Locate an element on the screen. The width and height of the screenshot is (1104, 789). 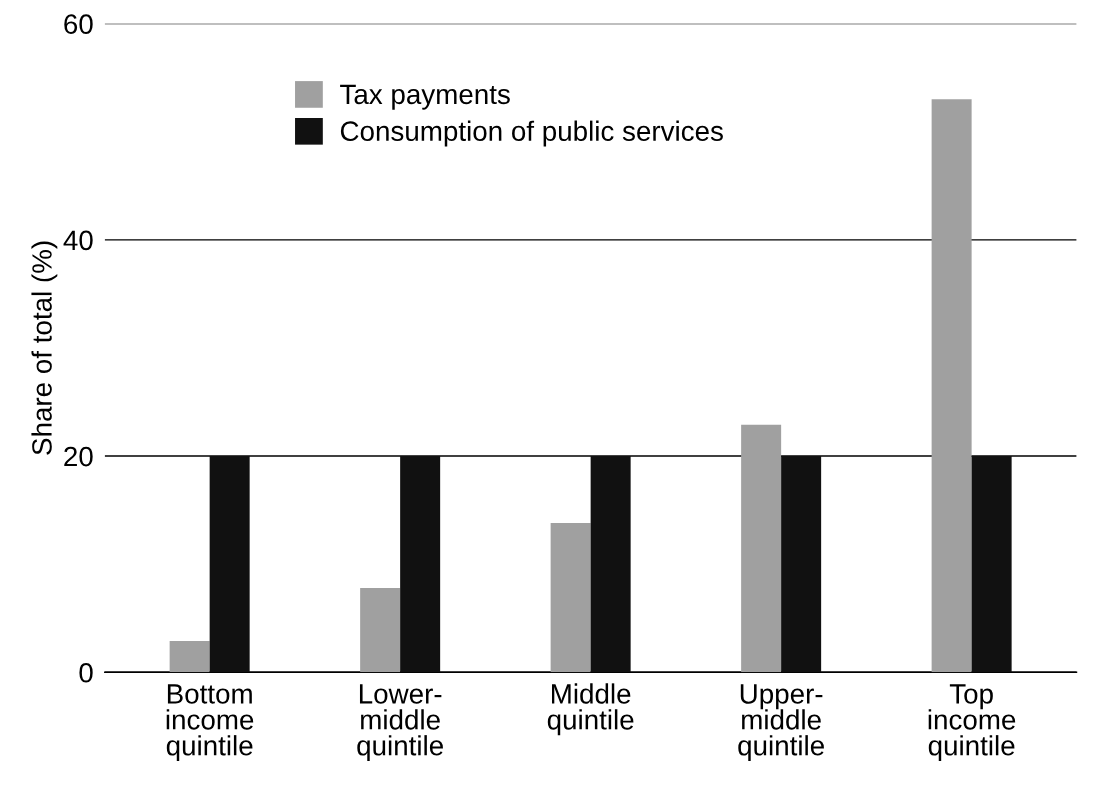
y-tick-label: 40 is located at coordinates (78, 240).